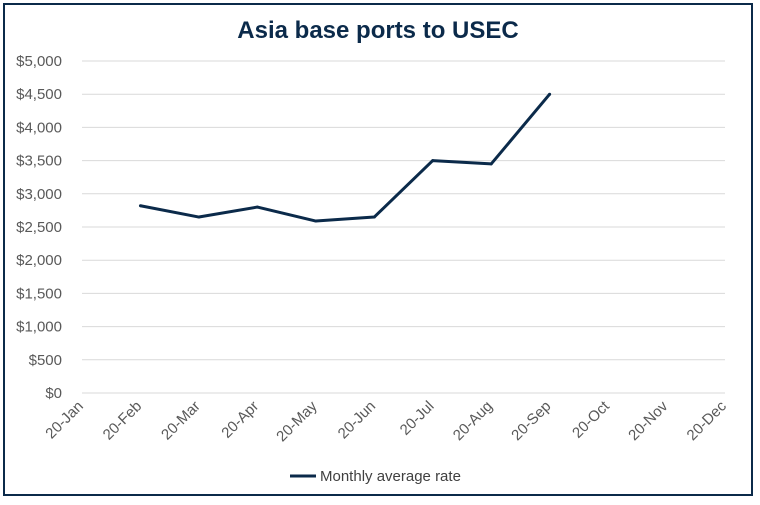 This screenshot has width=760, height=505. What do you see at coordinates (45, 360) in the screenshot?
I see `y-tick-label: $500` at bounding box center [45, 360].